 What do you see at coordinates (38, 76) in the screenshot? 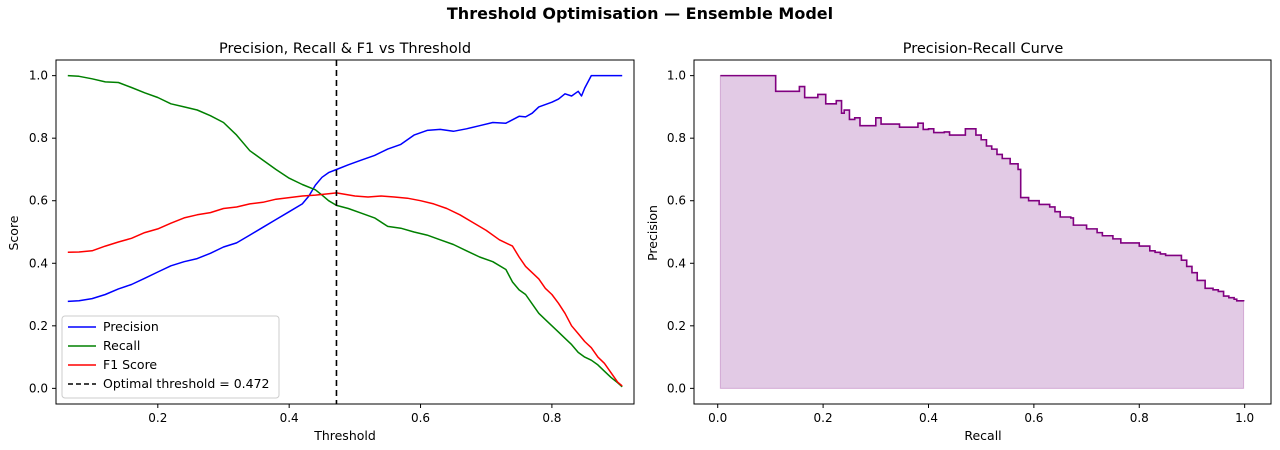
I see `threshold-chart-ytick-label-5: 1.0` at bounding box center [38, 76].